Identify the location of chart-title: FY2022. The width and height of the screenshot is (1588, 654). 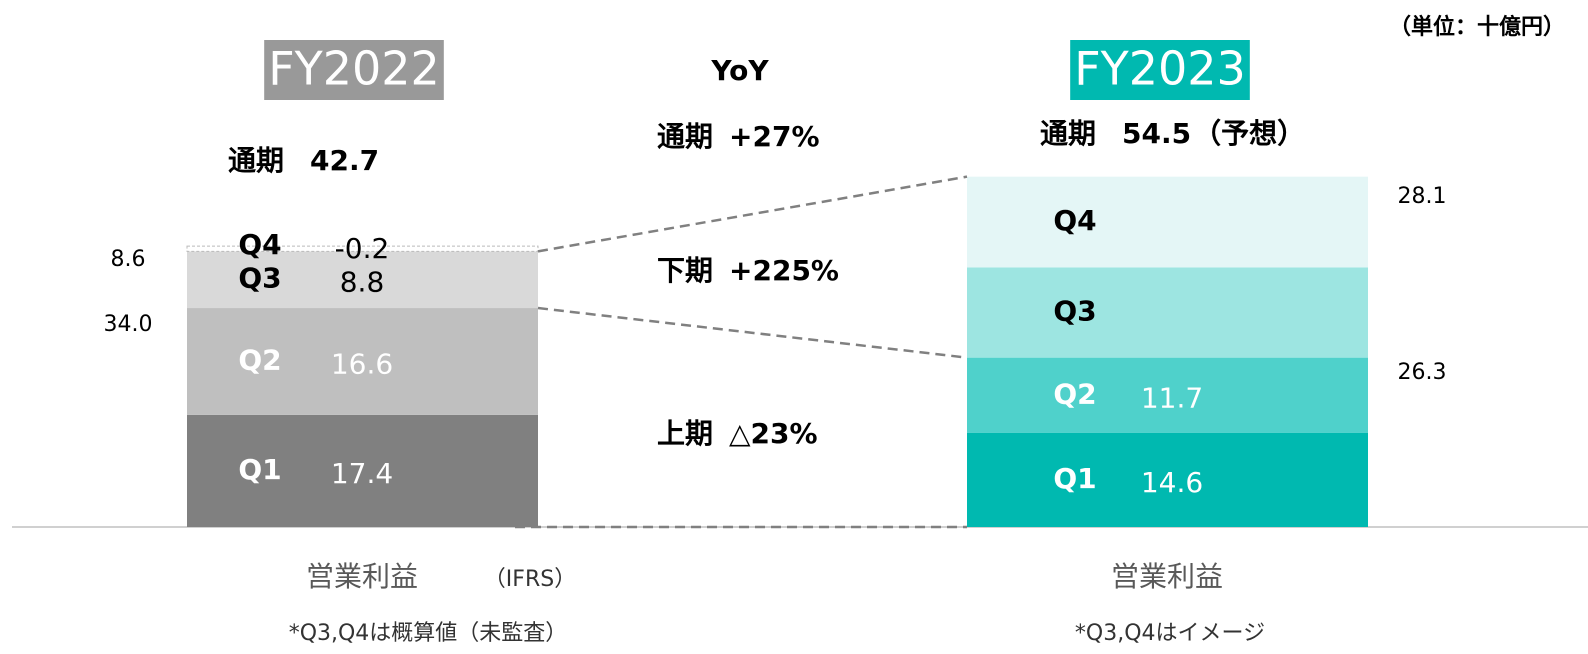
(354, 69).